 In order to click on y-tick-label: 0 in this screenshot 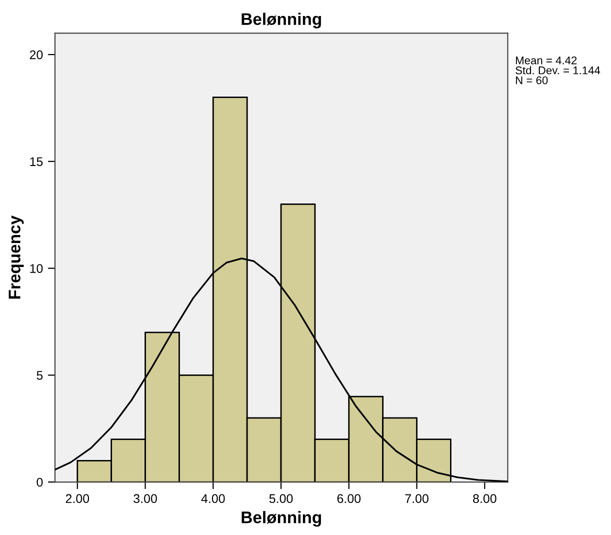, I will do `click(39, 482)`.